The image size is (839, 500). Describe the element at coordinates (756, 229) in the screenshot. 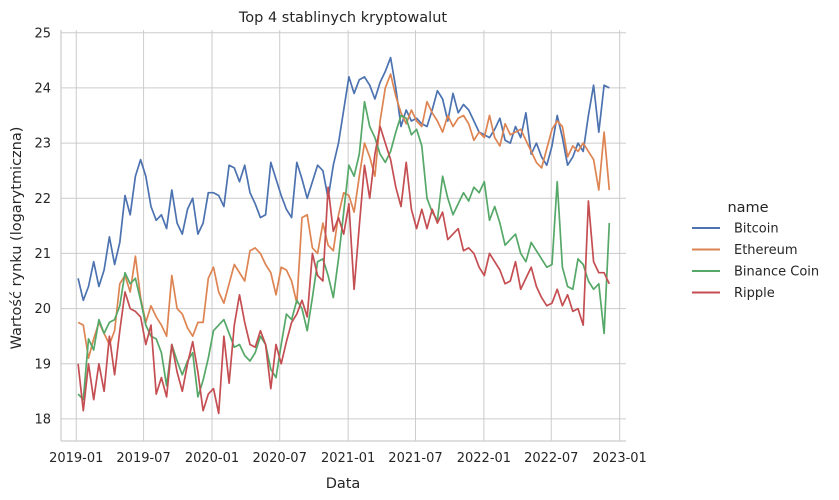

I see `legend-label: Bitcoin` at that location.